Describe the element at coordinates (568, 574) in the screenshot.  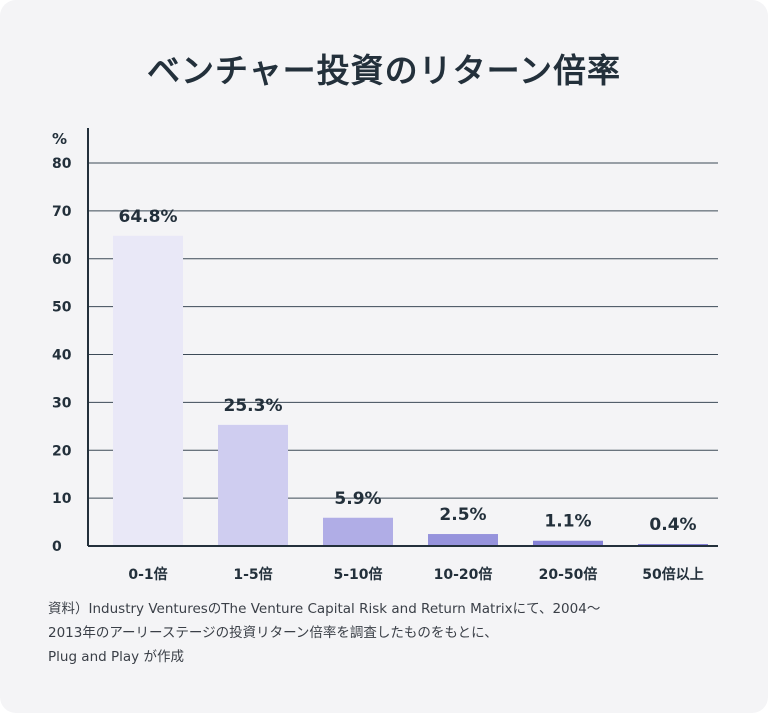
I see `x-tick-label-4: 20-50倍` at that location.